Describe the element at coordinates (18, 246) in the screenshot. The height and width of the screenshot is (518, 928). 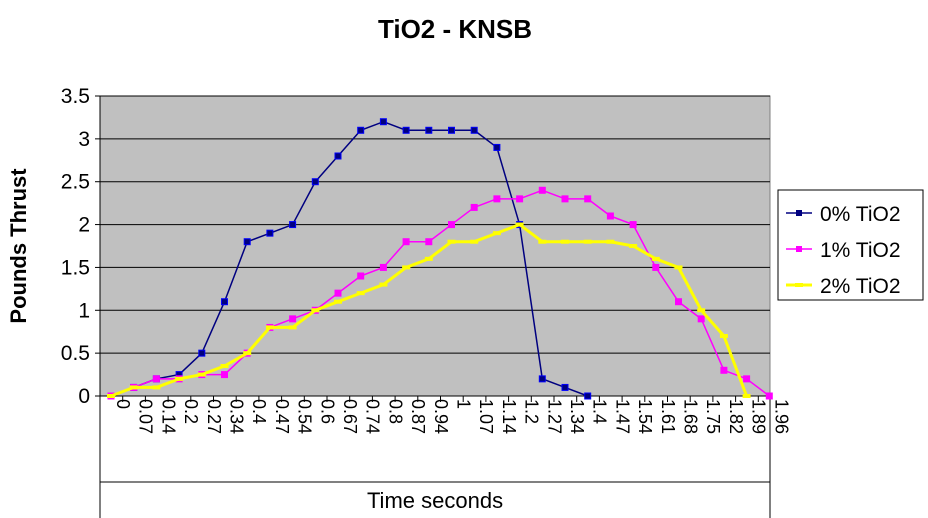
I see `y-axis-label: Pounds Thrust` at that location.